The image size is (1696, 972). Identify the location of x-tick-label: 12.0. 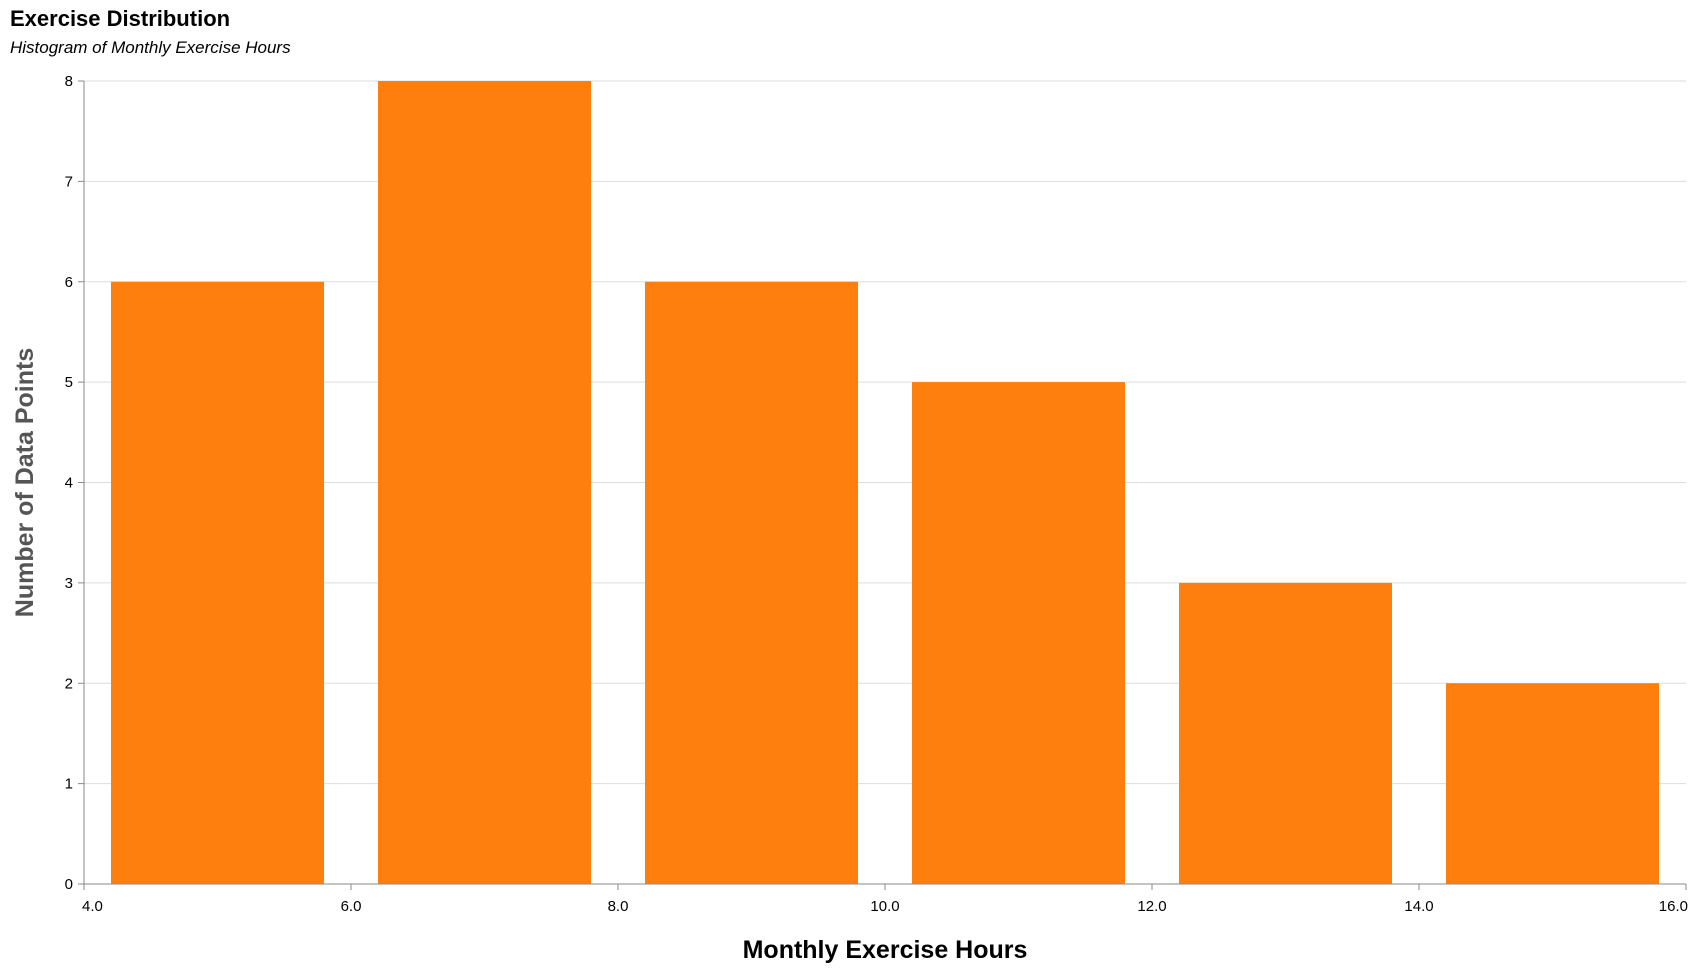
(1151, 906).